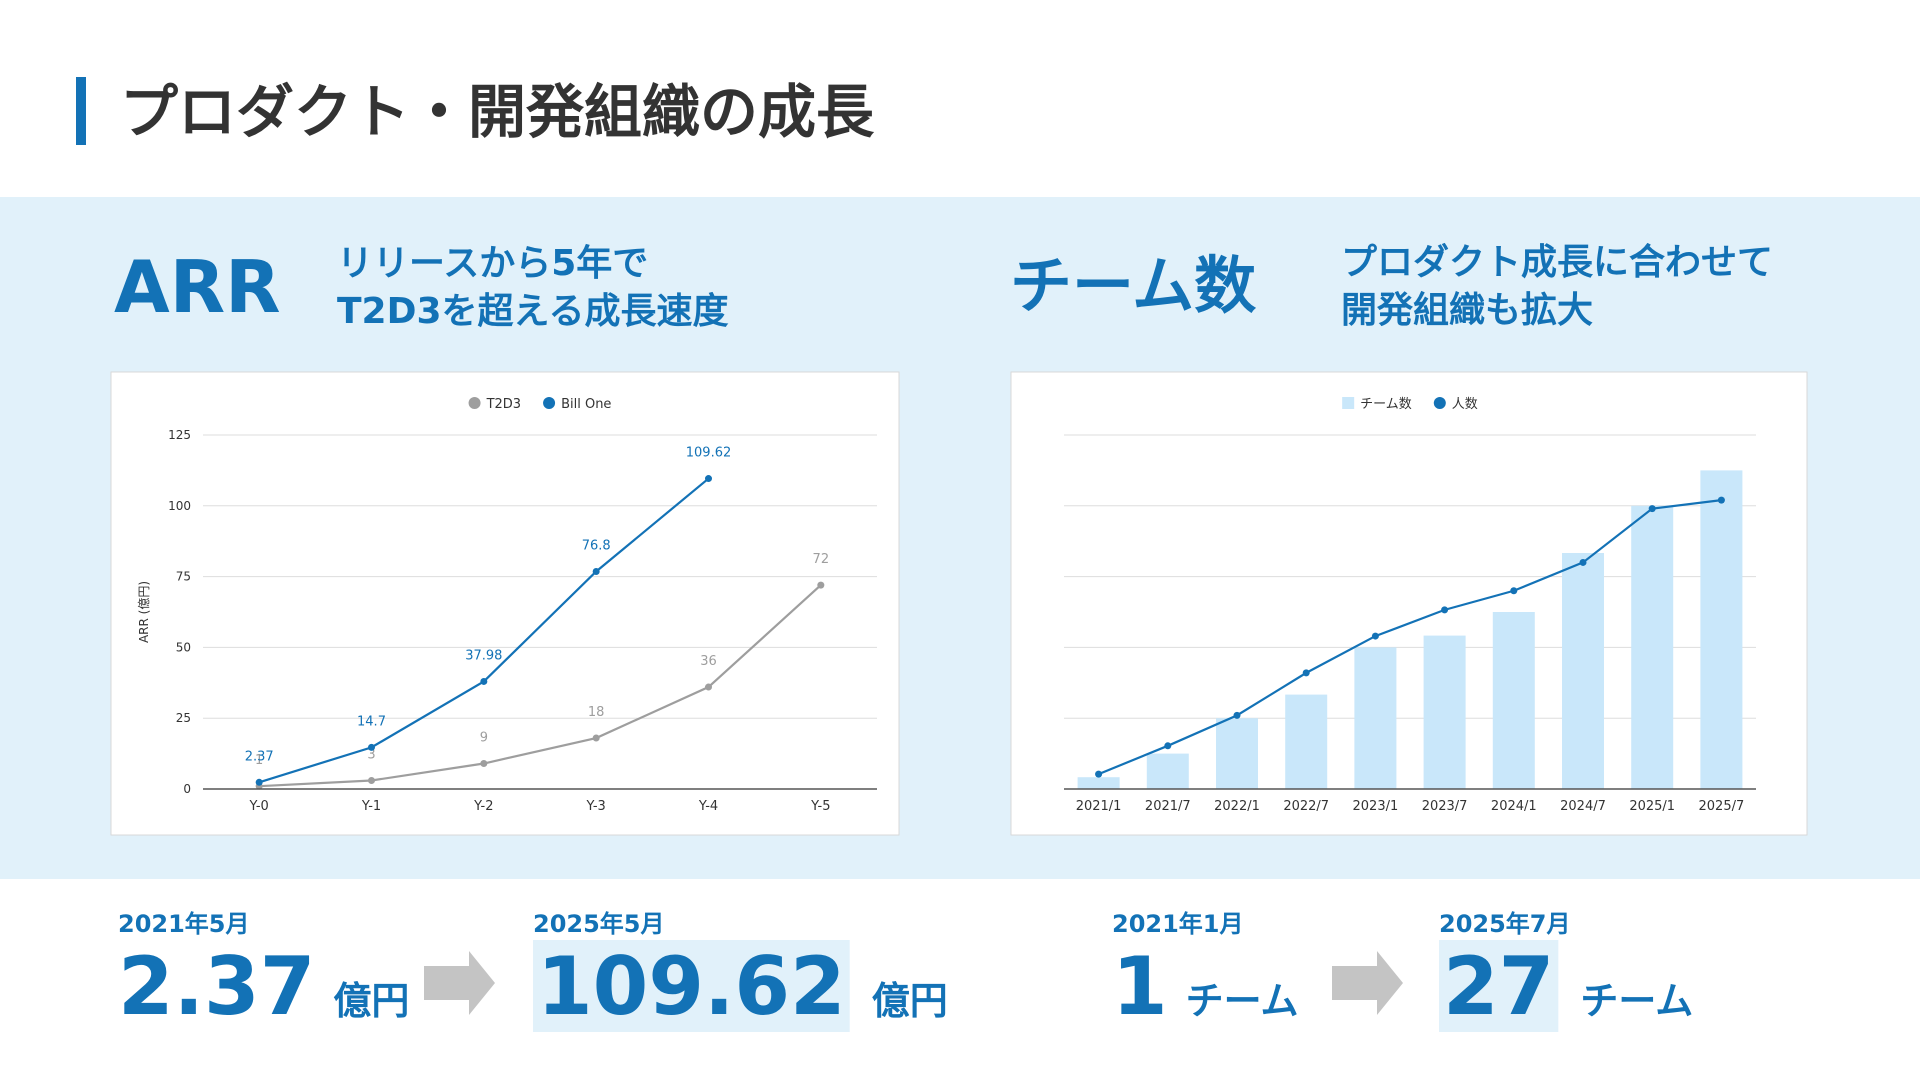 The image size is (1920, 1080). Describe the element at coordinates (183, 647) in the screenshot. I see `y-tick-label: 50` at that location.